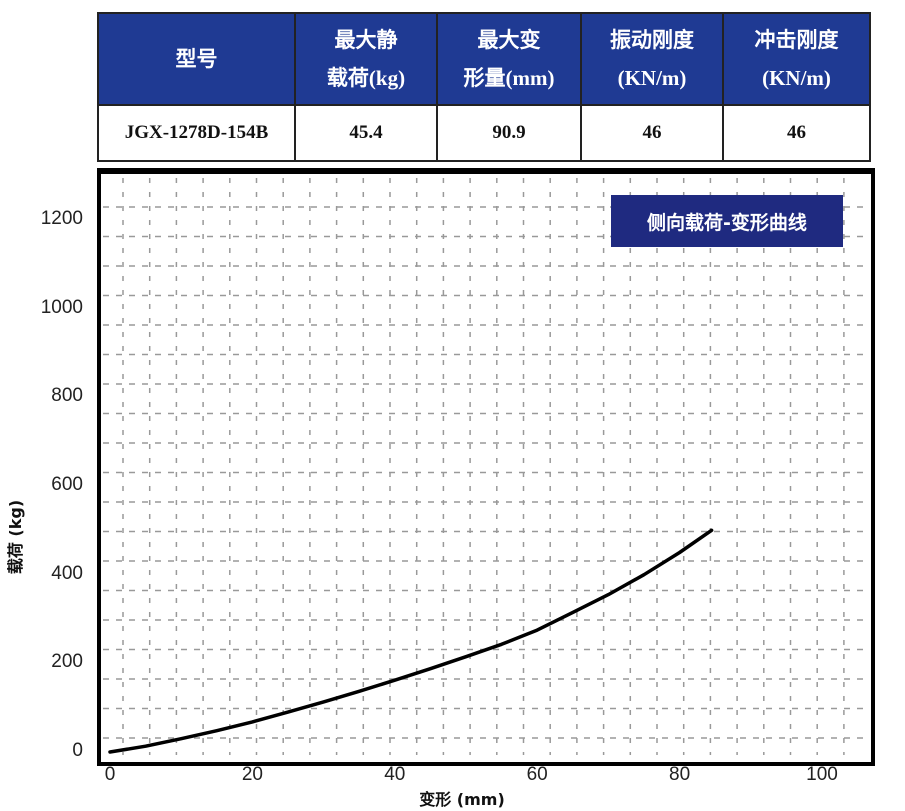  I want to click on y-tick-label: 800, so click(67, 396).